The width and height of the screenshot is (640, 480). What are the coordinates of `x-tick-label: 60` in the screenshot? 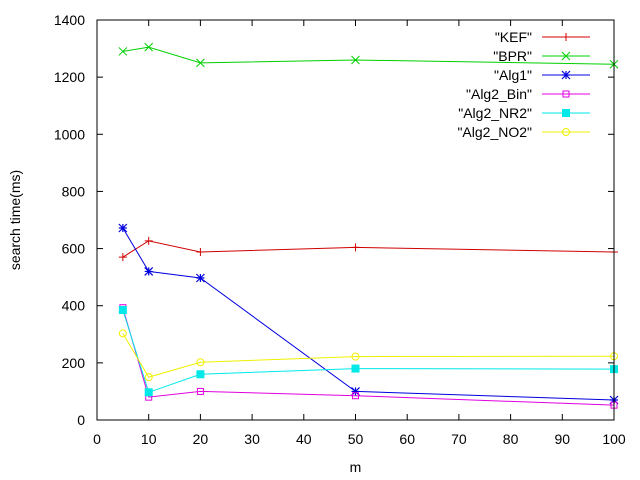 It's located at (407, 439).